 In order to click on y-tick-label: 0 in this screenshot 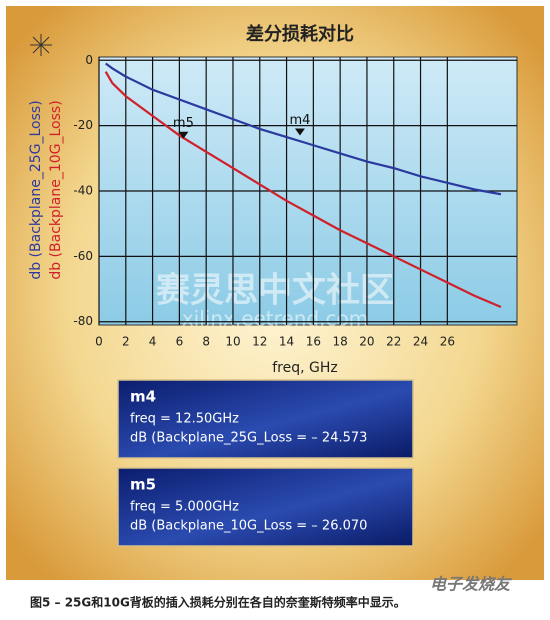, I will do `click(89, 60)`.